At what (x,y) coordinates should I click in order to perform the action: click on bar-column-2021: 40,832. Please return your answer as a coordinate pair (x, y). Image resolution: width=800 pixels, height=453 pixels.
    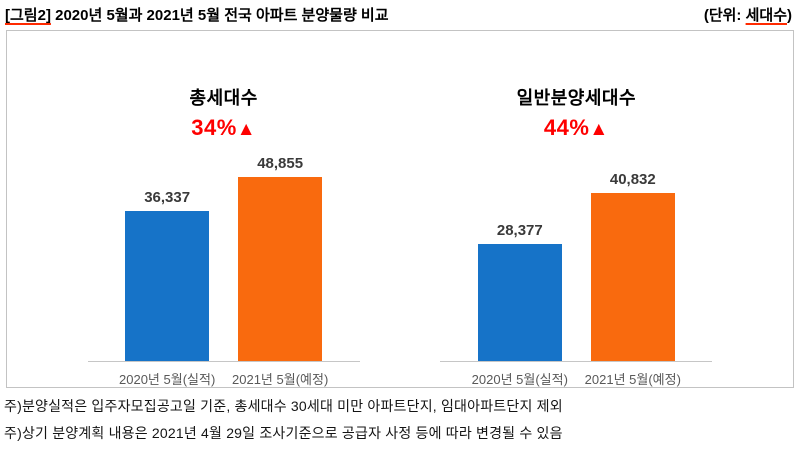
    Looking at the image, I should click on (632, 258).